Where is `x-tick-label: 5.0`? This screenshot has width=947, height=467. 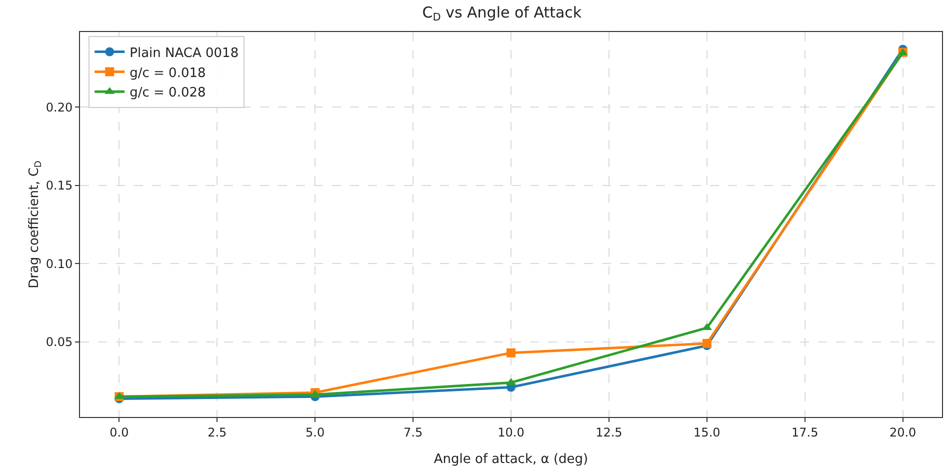 x-tick-label: 5.0 is located at coordinates (315, 432).